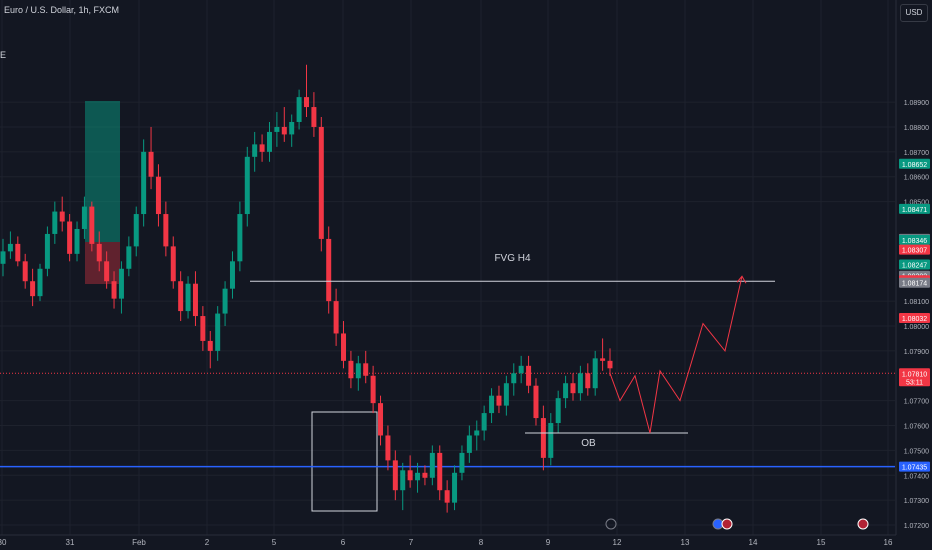 Image resolution: width=932 pixels, height=550 pixels. I want to click on price-badge-label: 1.08652, so click(914, 165).